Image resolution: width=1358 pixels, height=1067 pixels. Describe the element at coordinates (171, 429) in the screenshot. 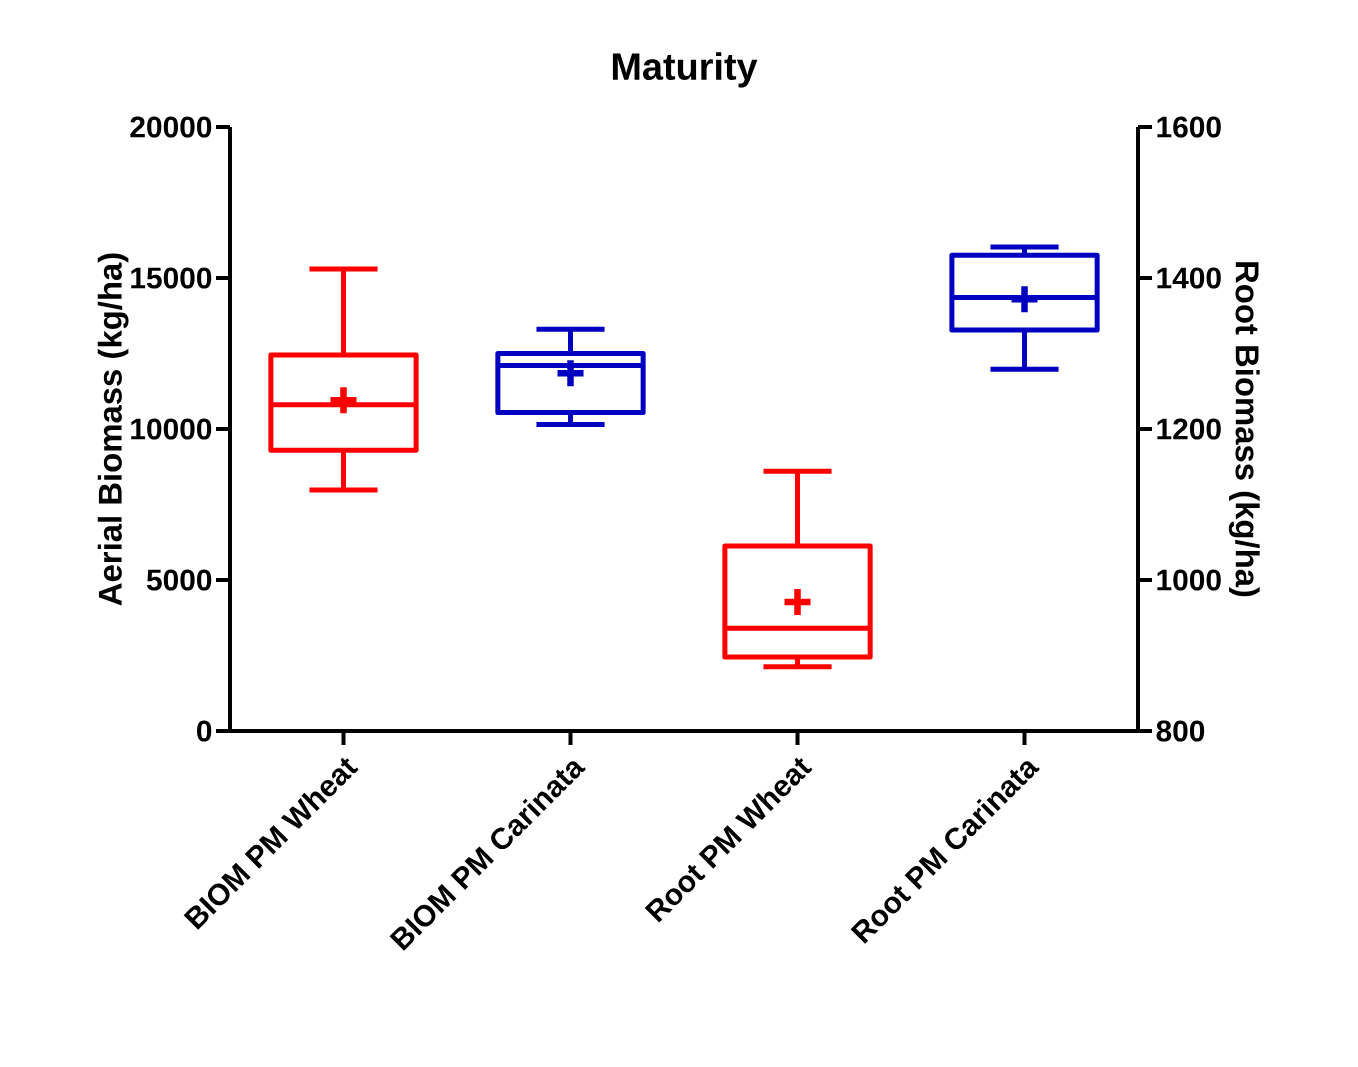

I see `y-tick-label: 10000` at that location.